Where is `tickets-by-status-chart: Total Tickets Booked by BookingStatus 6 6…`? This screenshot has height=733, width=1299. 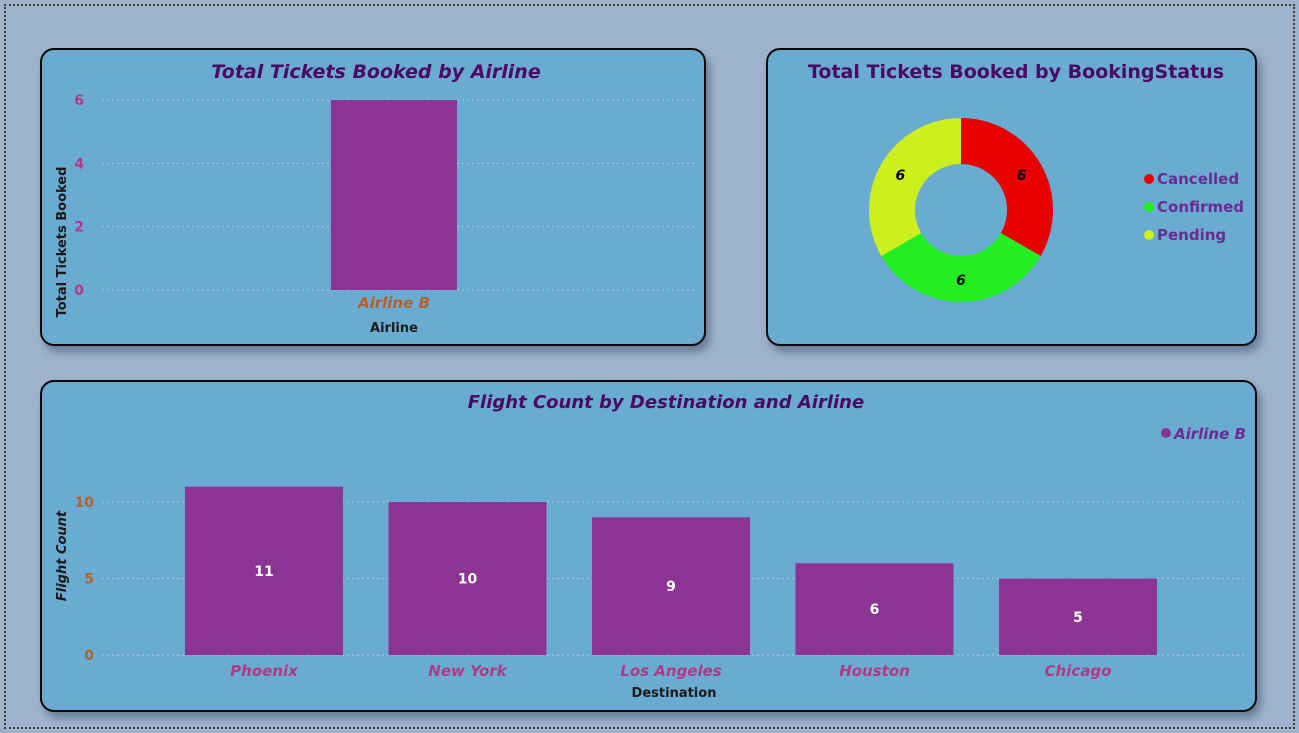 tickets-by-status-chart: Total Tickets Booked by BookingStatus 6 6… is located at coordinates (1026, 181).